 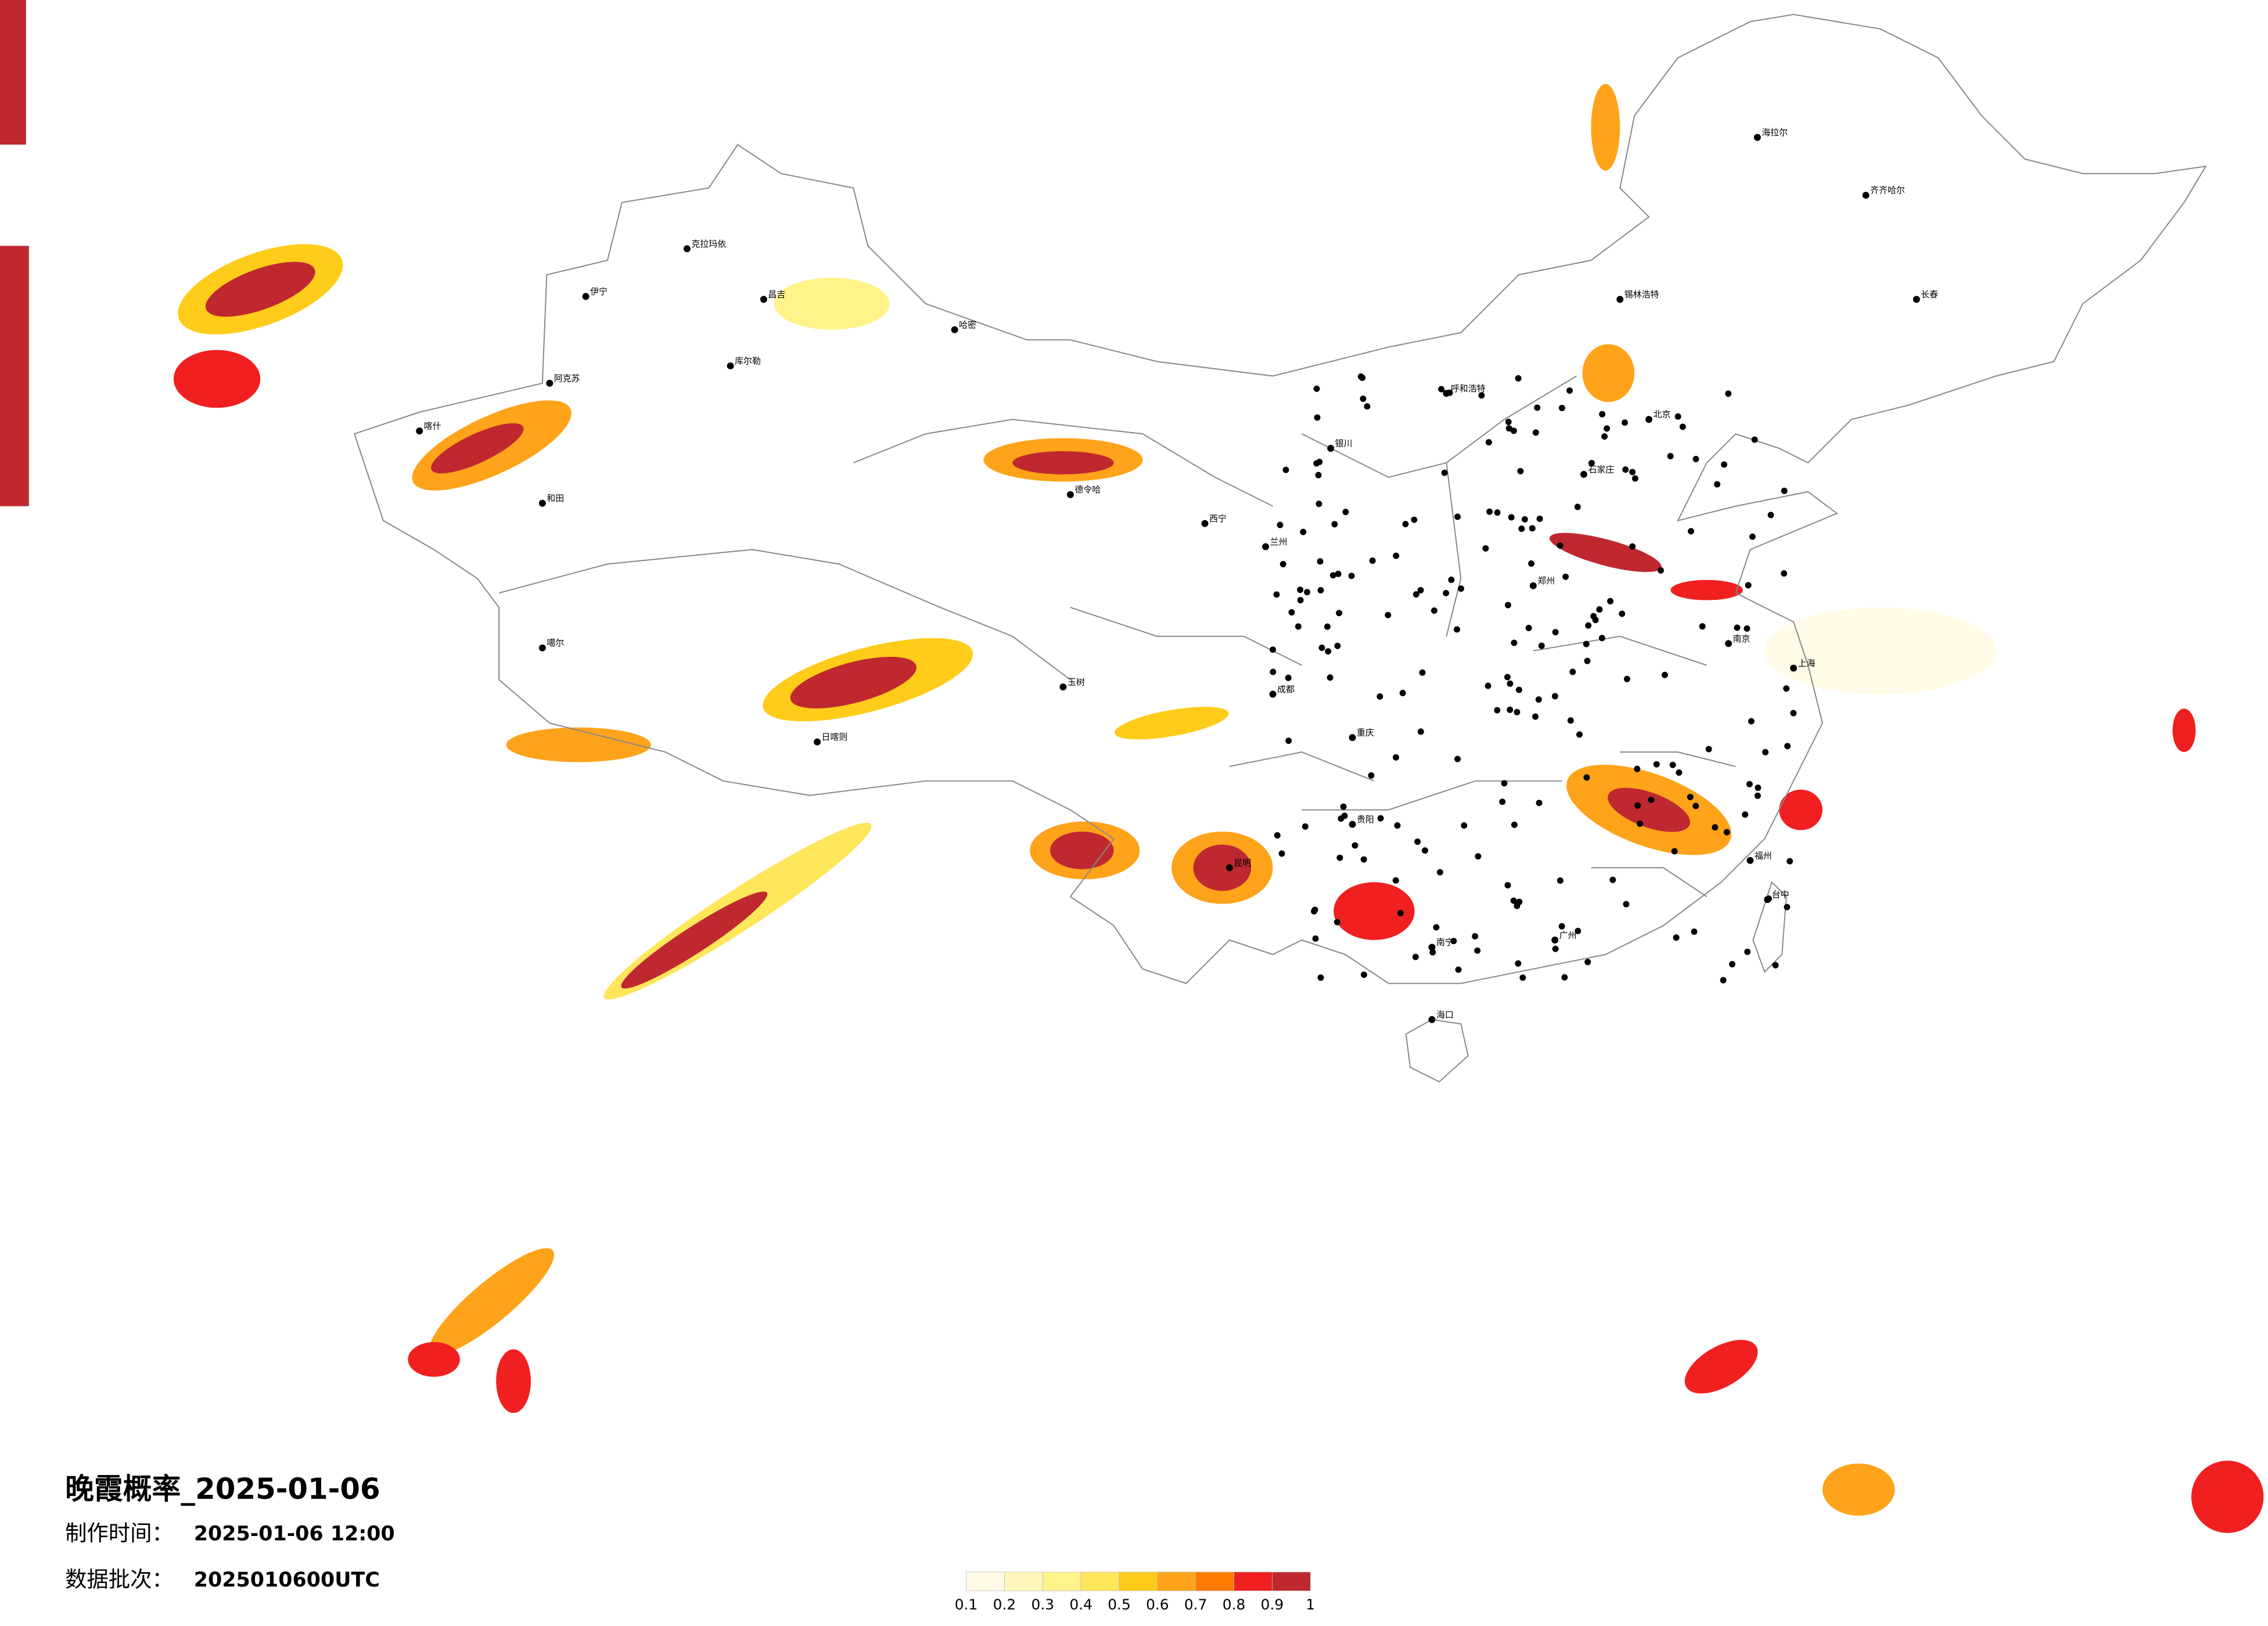 I want to click on city-label: 克拉玛依, so click(x=708, y=244).